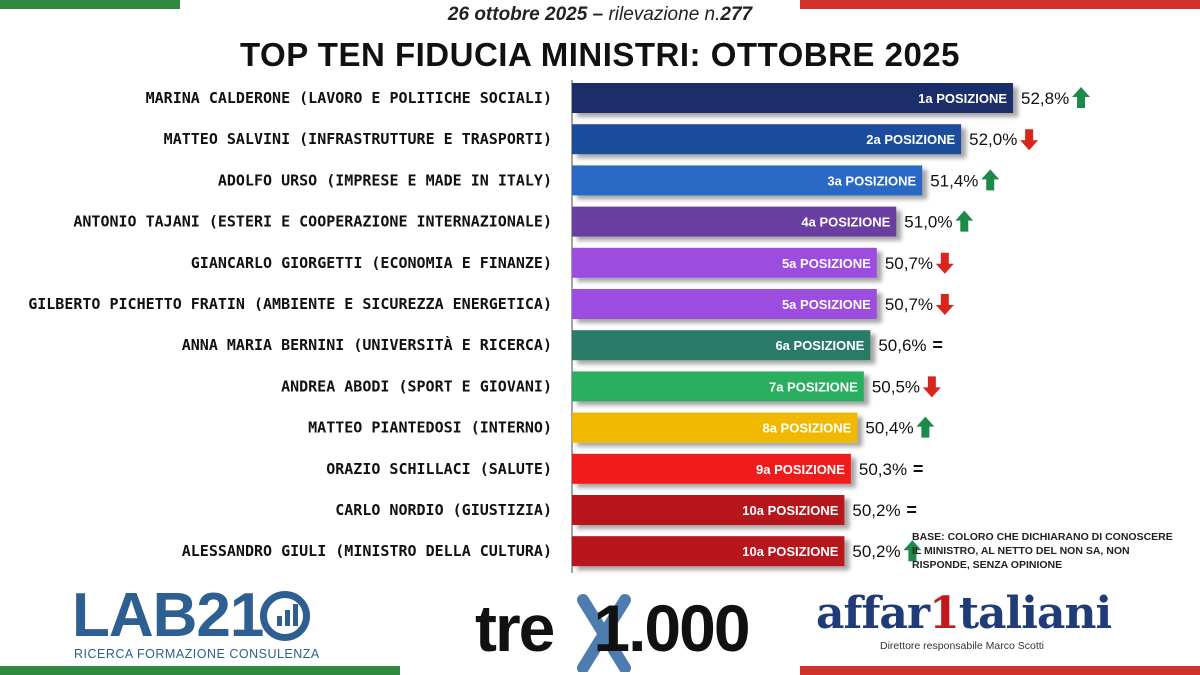  Describe the element at coordinates (515, 628) in the screenshot. I see `trex-logo-prefix: tre` at that location.